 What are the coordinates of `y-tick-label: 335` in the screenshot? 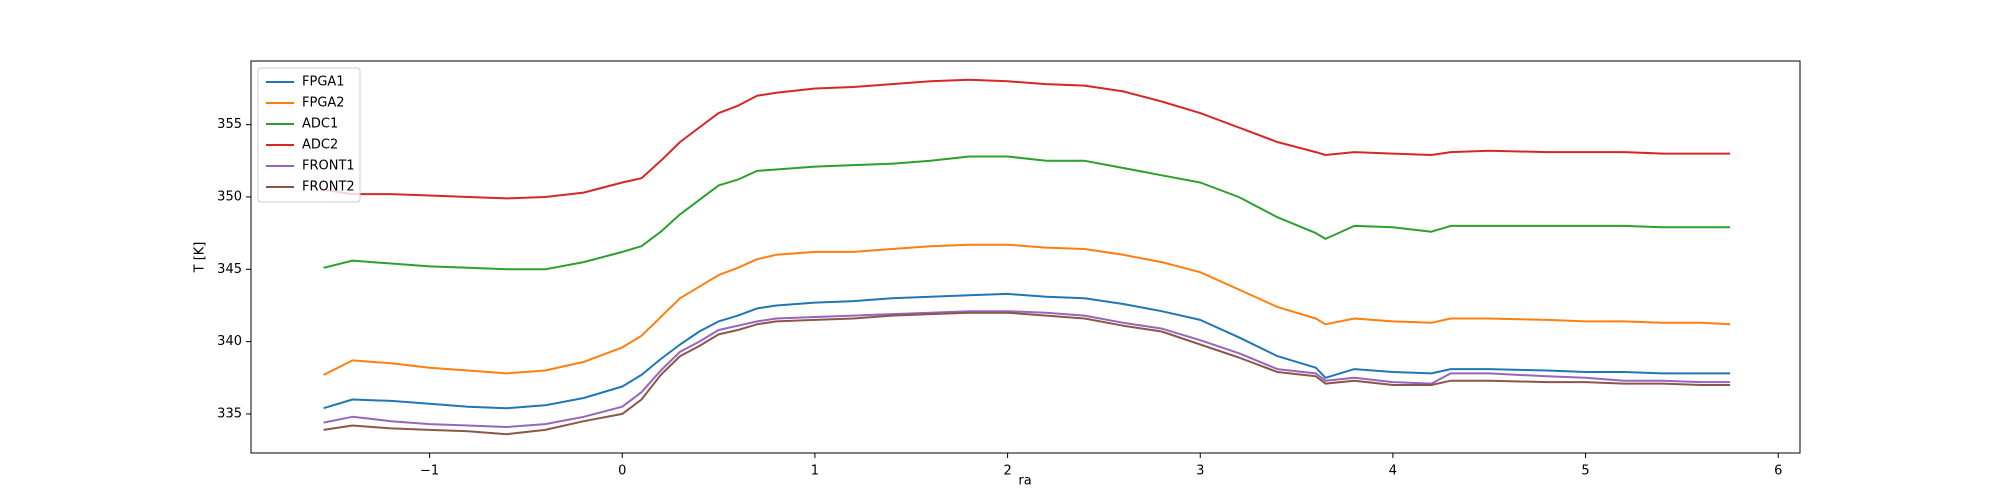 It's located at (229, 413).